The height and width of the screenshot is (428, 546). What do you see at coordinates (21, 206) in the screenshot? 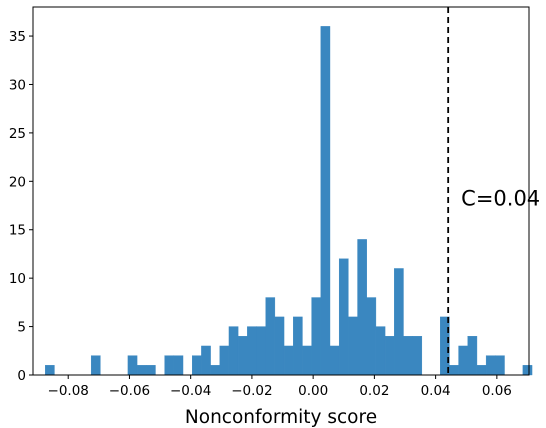
I see `y-axis-ticks: 0 5 10 15 20 25 30 35` at bounding box center [21, 206].